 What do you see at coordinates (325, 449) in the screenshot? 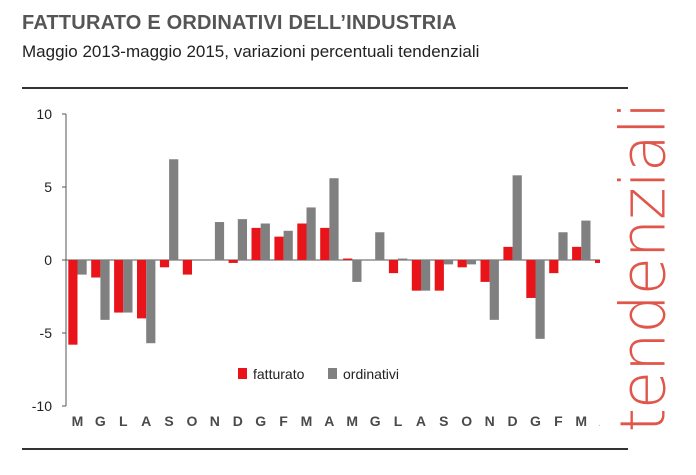
I see `bottom-rule` at bounding box center [325, 449].